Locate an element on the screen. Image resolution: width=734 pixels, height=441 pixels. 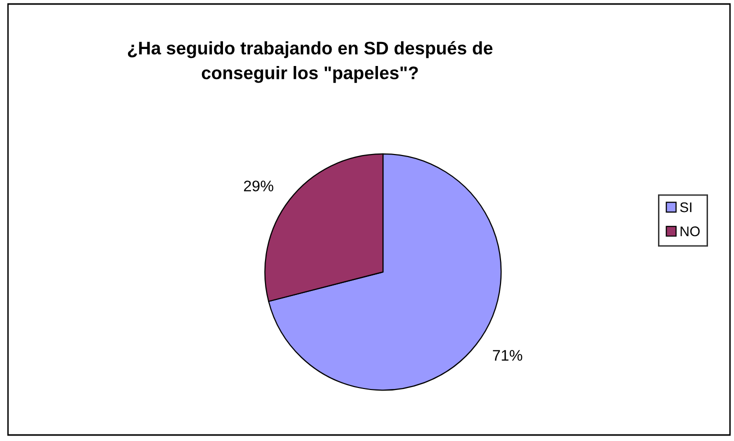
data-label: 71% is located at coordinates (507, 355).